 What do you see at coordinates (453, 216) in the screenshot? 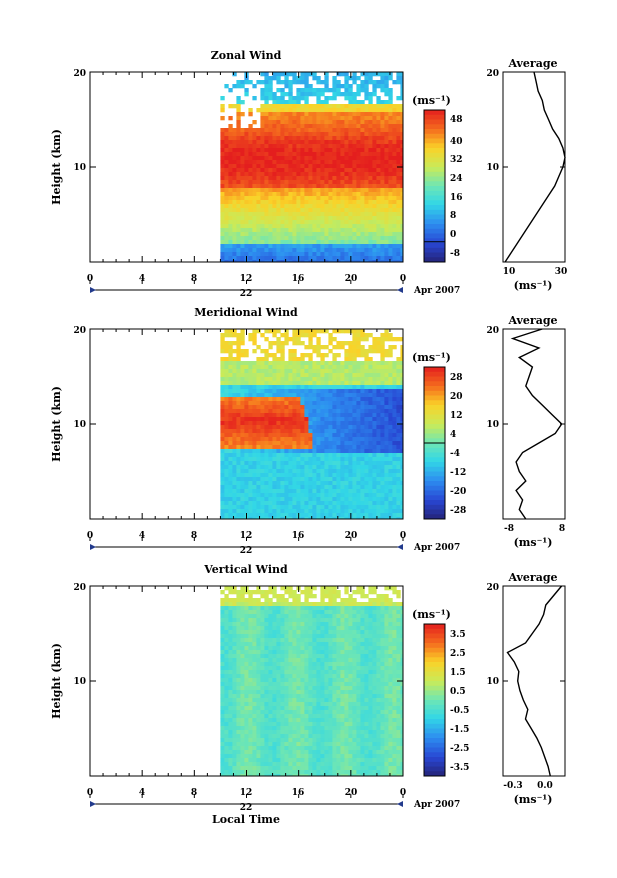
I see `zonal-cb-label-5: 8` at bounding box center [453, 216].